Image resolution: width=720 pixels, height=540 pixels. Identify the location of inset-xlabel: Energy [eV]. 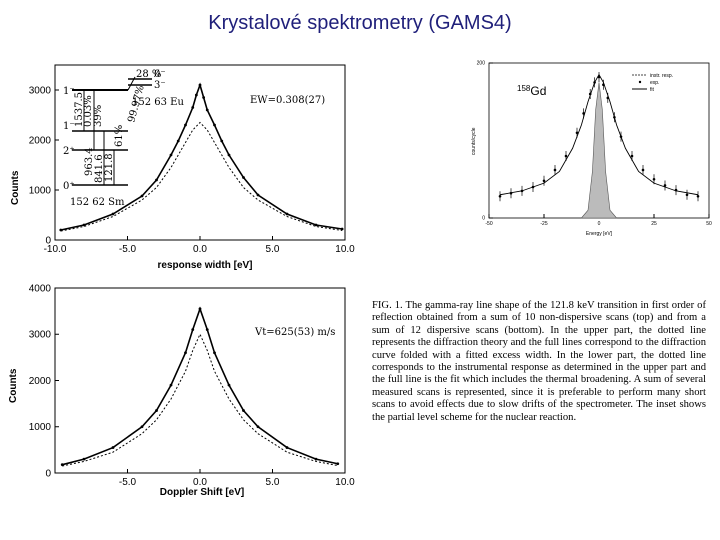
(599, 234).